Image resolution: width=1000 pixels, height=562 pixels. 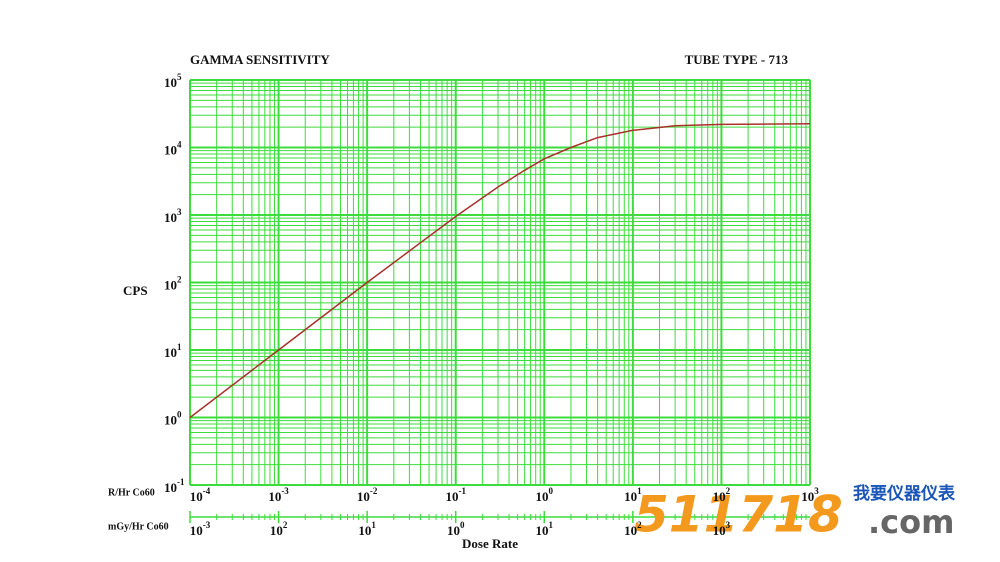 I want to click on tick-exponent: -2, so click(x=374, y=491).